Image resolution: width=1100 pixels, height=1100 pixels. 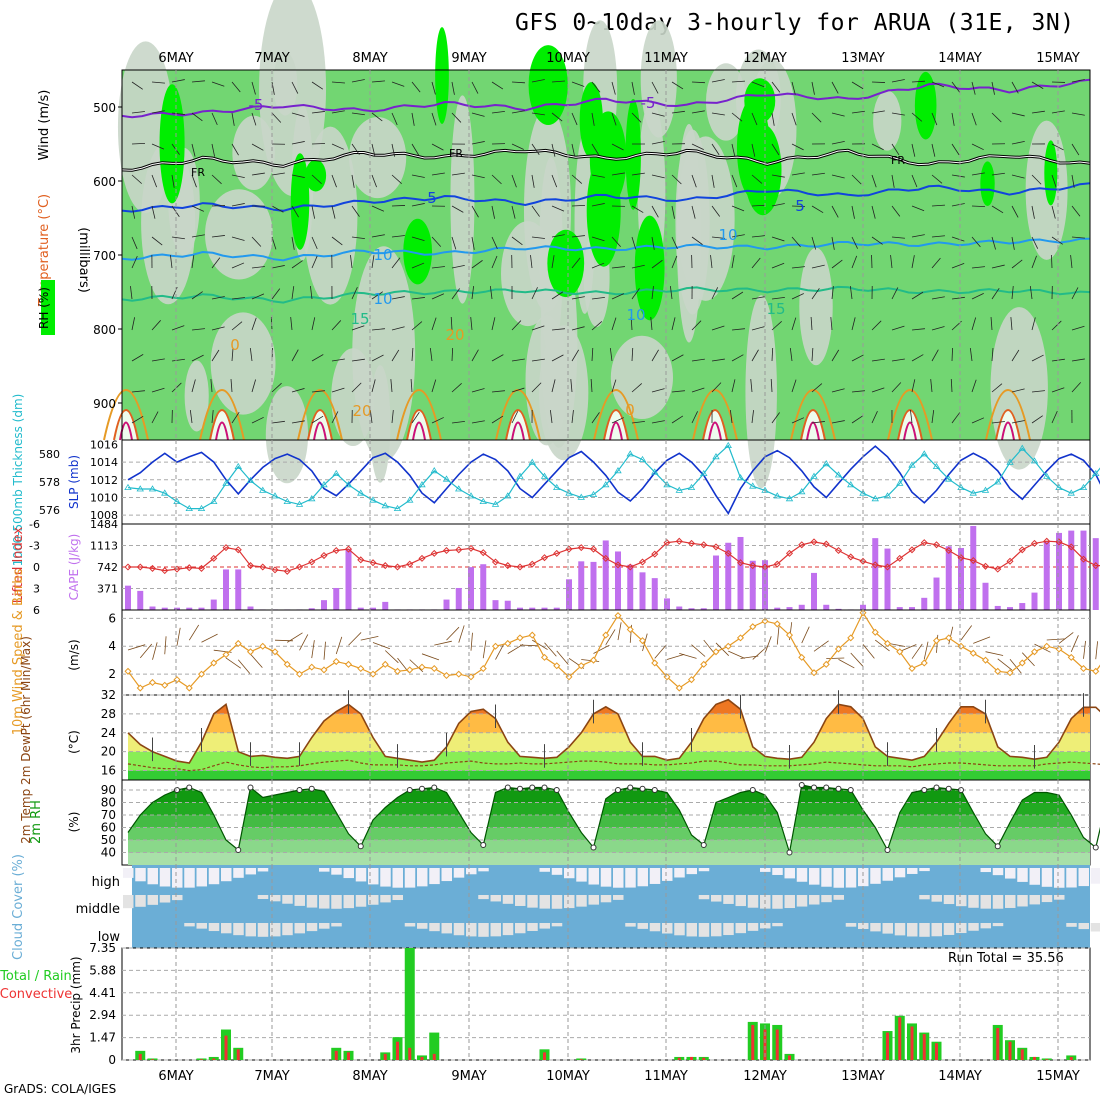 I want to click on temp-tick-label: 20, so click(x=108, y=752).